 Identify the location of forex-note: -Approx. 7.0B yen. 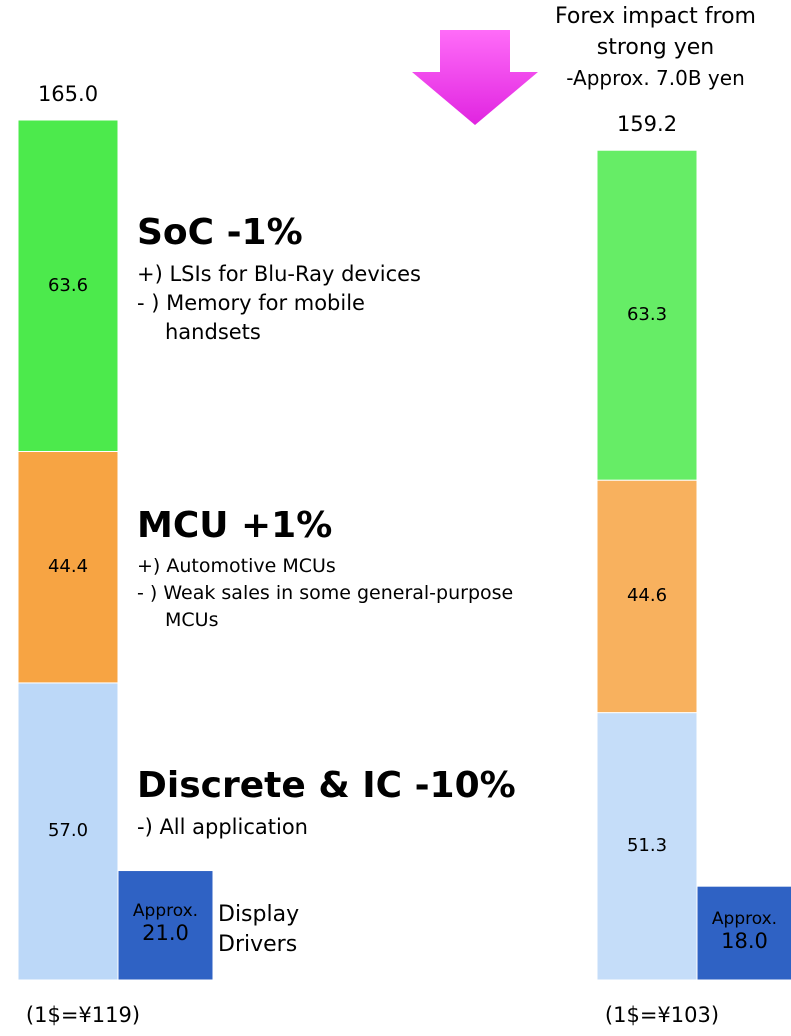
(655, 78).